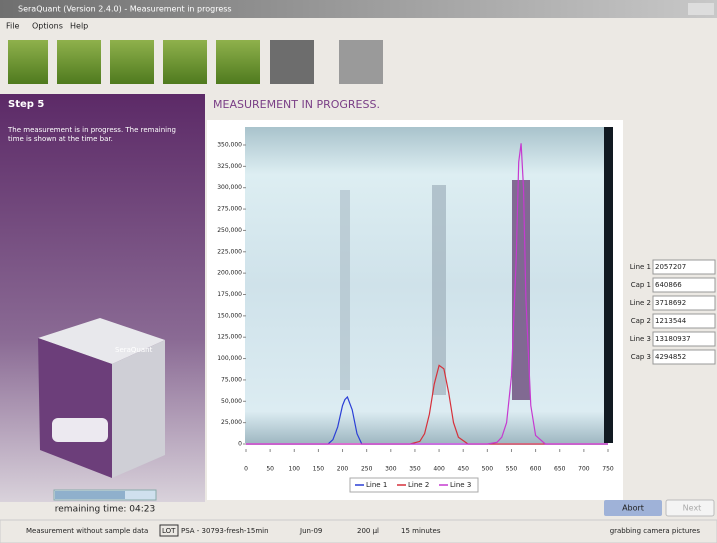 The image size is (717, 543). I want to click on window-controls, so click(701, 9).